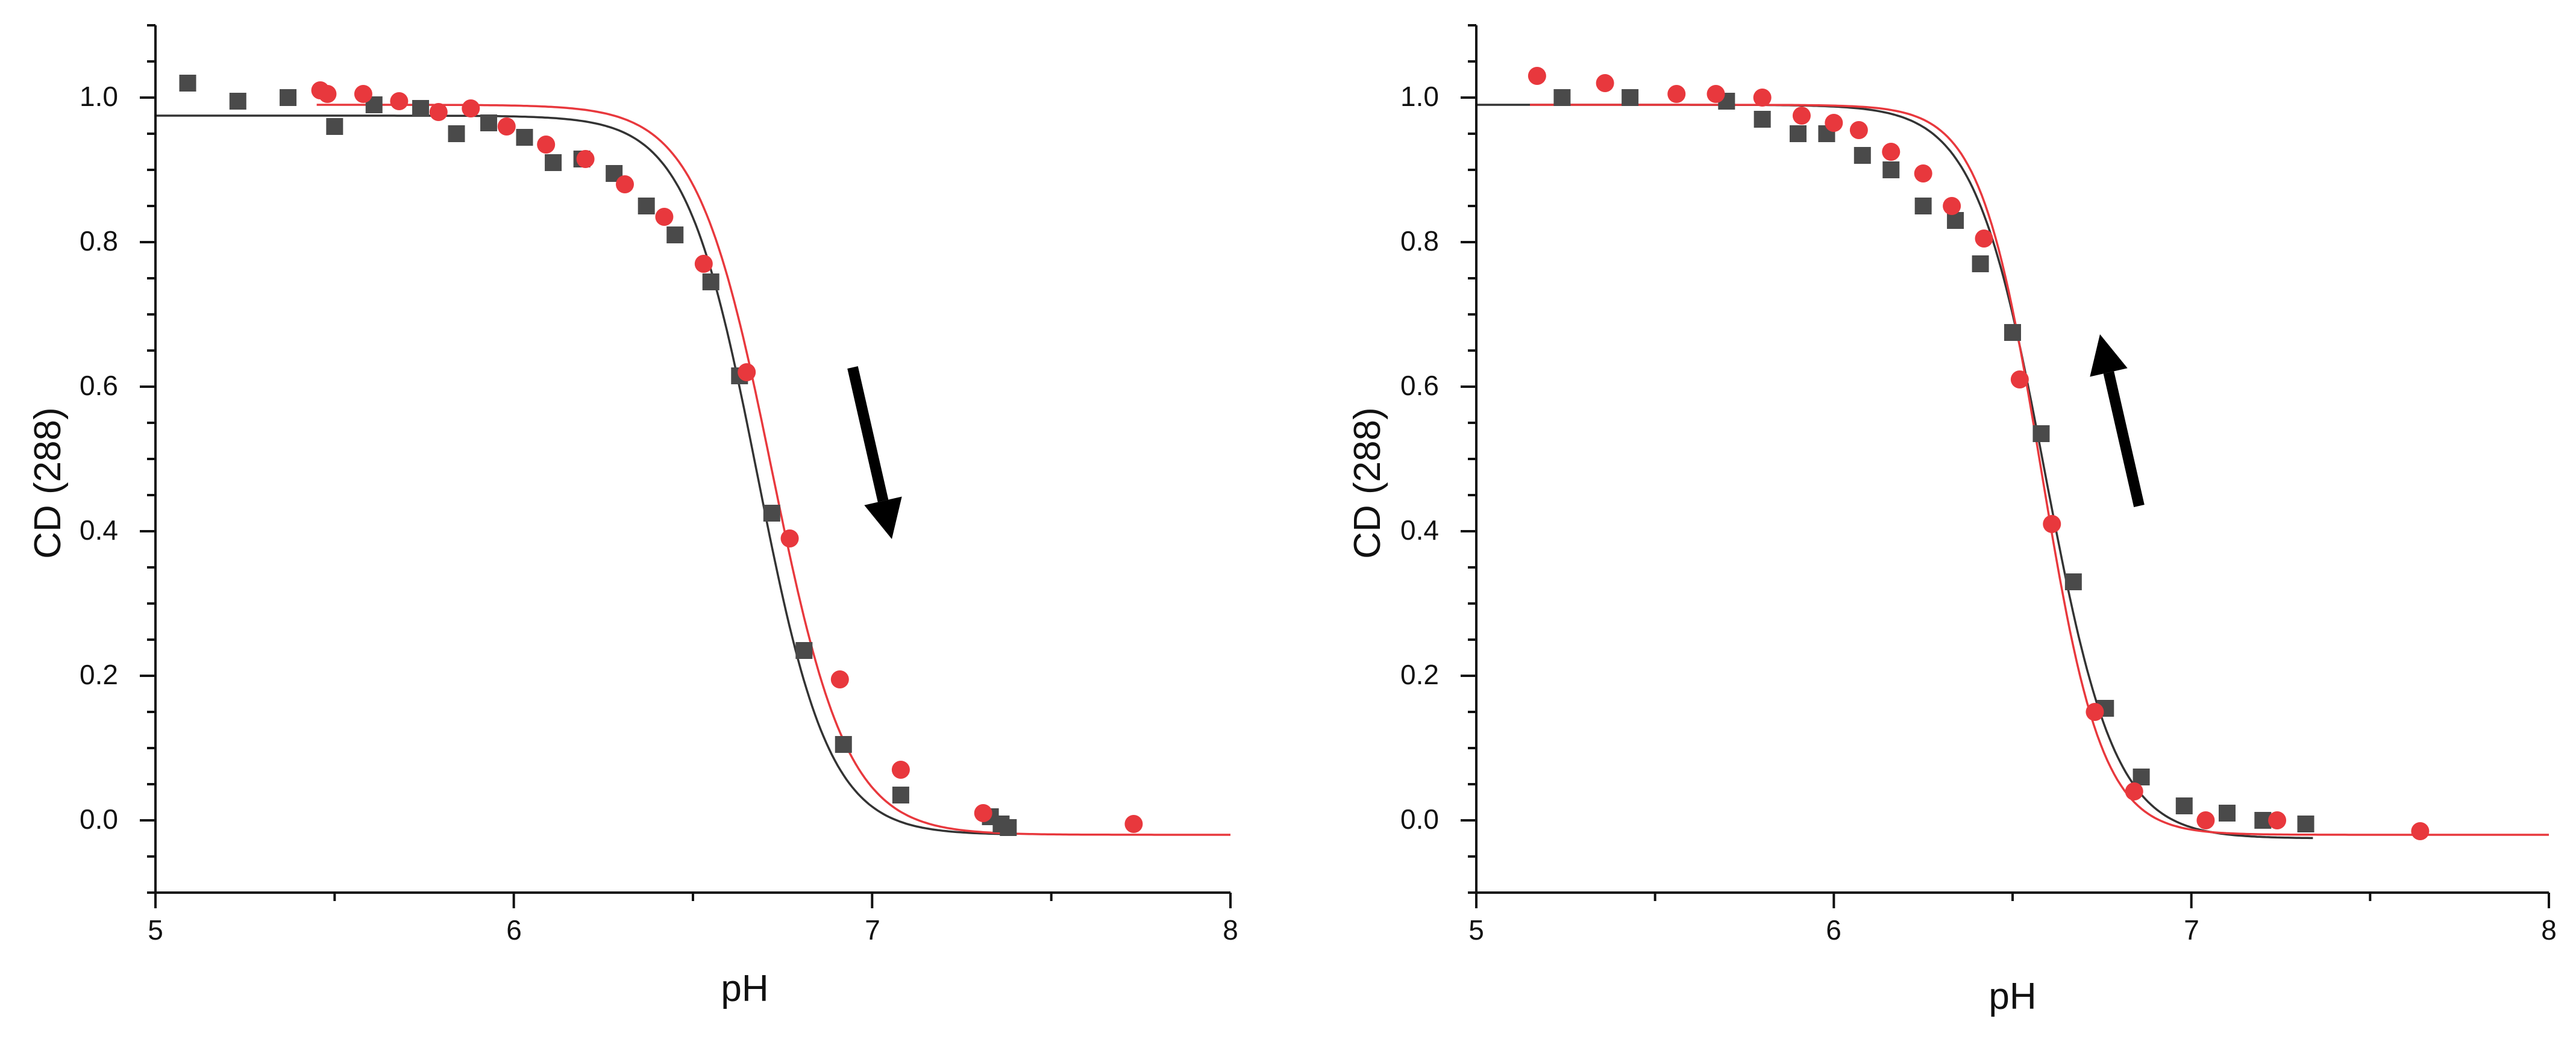 Image resolution: width=2576 pixels, height=1045 pixels. I want to click on arrow-up-icon, so click(2117, 421).